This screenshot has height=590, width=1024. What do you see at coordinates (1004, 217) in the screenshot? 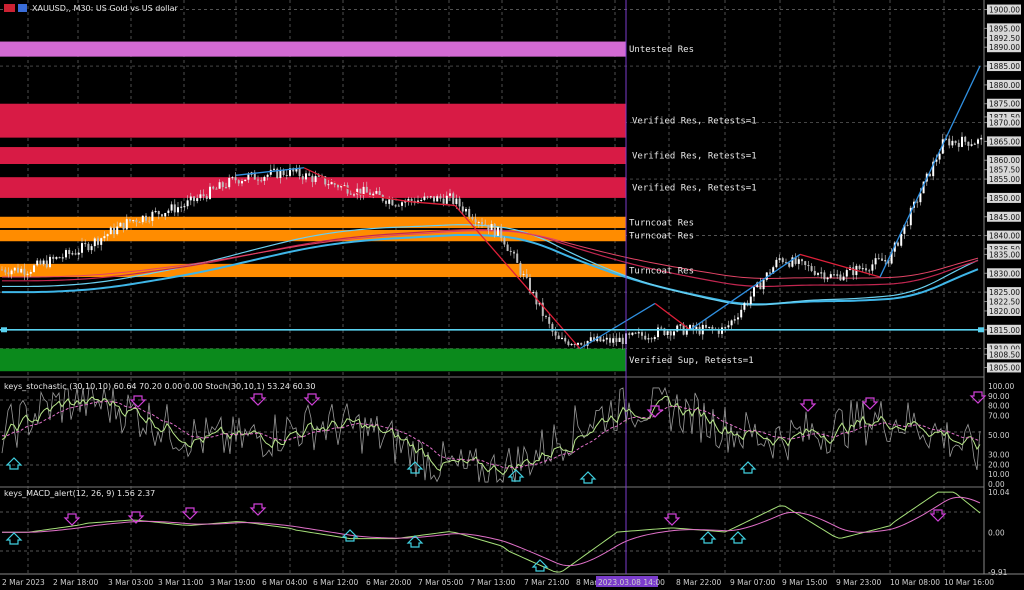
I see `price-tick-label: 1845.00` at bounding box center [1004, 217].